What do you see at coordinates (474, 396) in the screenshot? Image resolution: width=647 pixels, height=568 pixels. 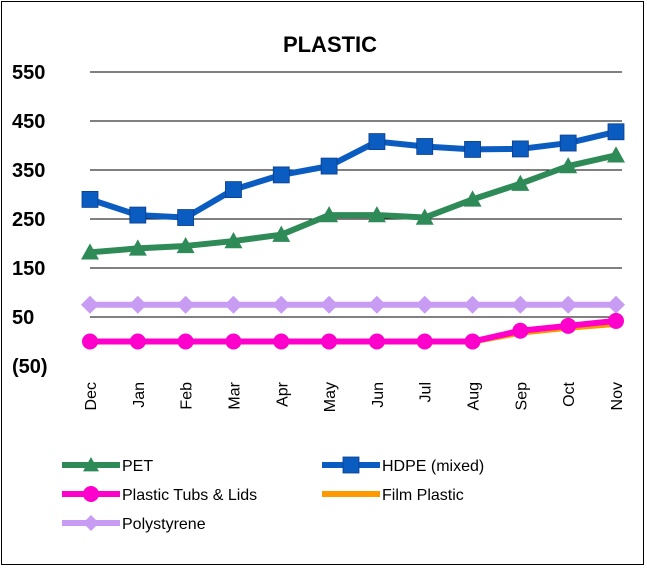 I see `x-tick-label: Aug` at bounding box center [474, 396].